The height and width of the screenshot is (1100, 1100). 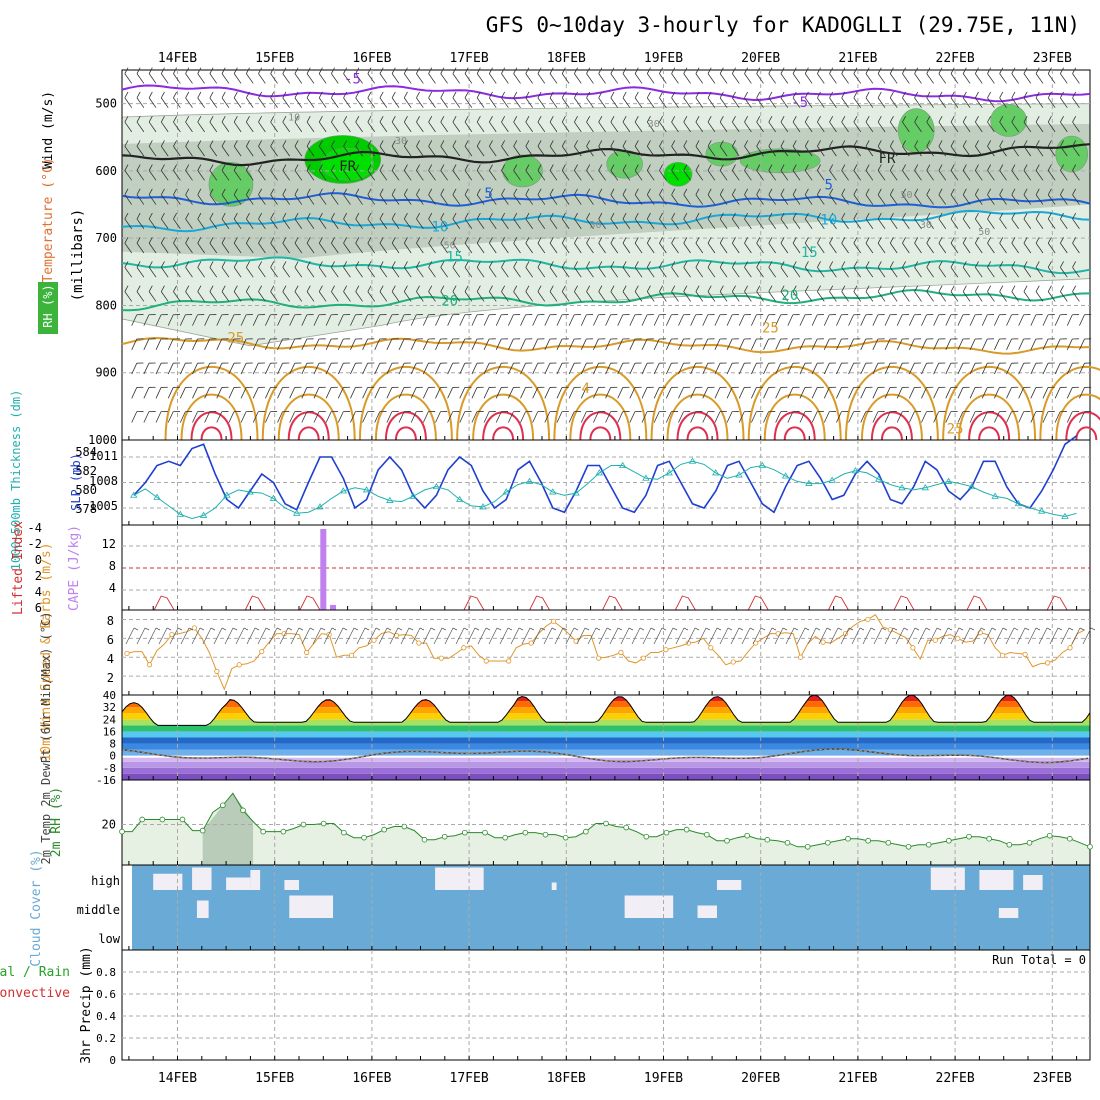 I want to click on thickness-marker, so click(x=529, y=480).